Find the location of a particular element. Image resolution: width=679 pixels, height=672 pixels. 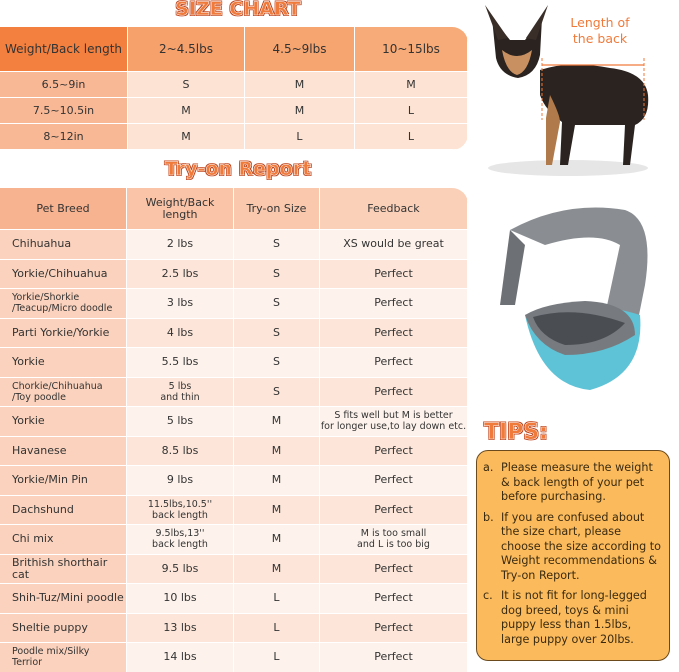

table-cell: 4 lbs is located at coordinates (180, 333).